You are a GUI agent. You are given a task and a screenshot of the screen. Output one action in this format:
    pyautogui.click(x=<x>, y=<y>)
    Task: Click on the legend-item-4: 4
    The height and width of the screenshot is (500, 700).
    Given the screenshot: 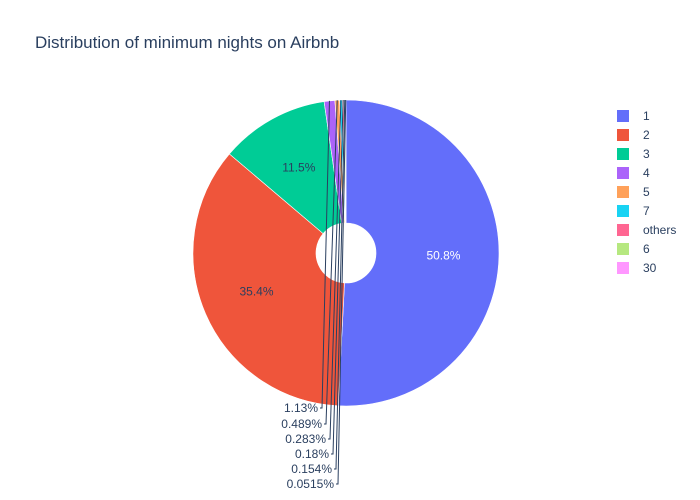 What is the action you would take?
    pyautogui.click(x=657, y=172)
    